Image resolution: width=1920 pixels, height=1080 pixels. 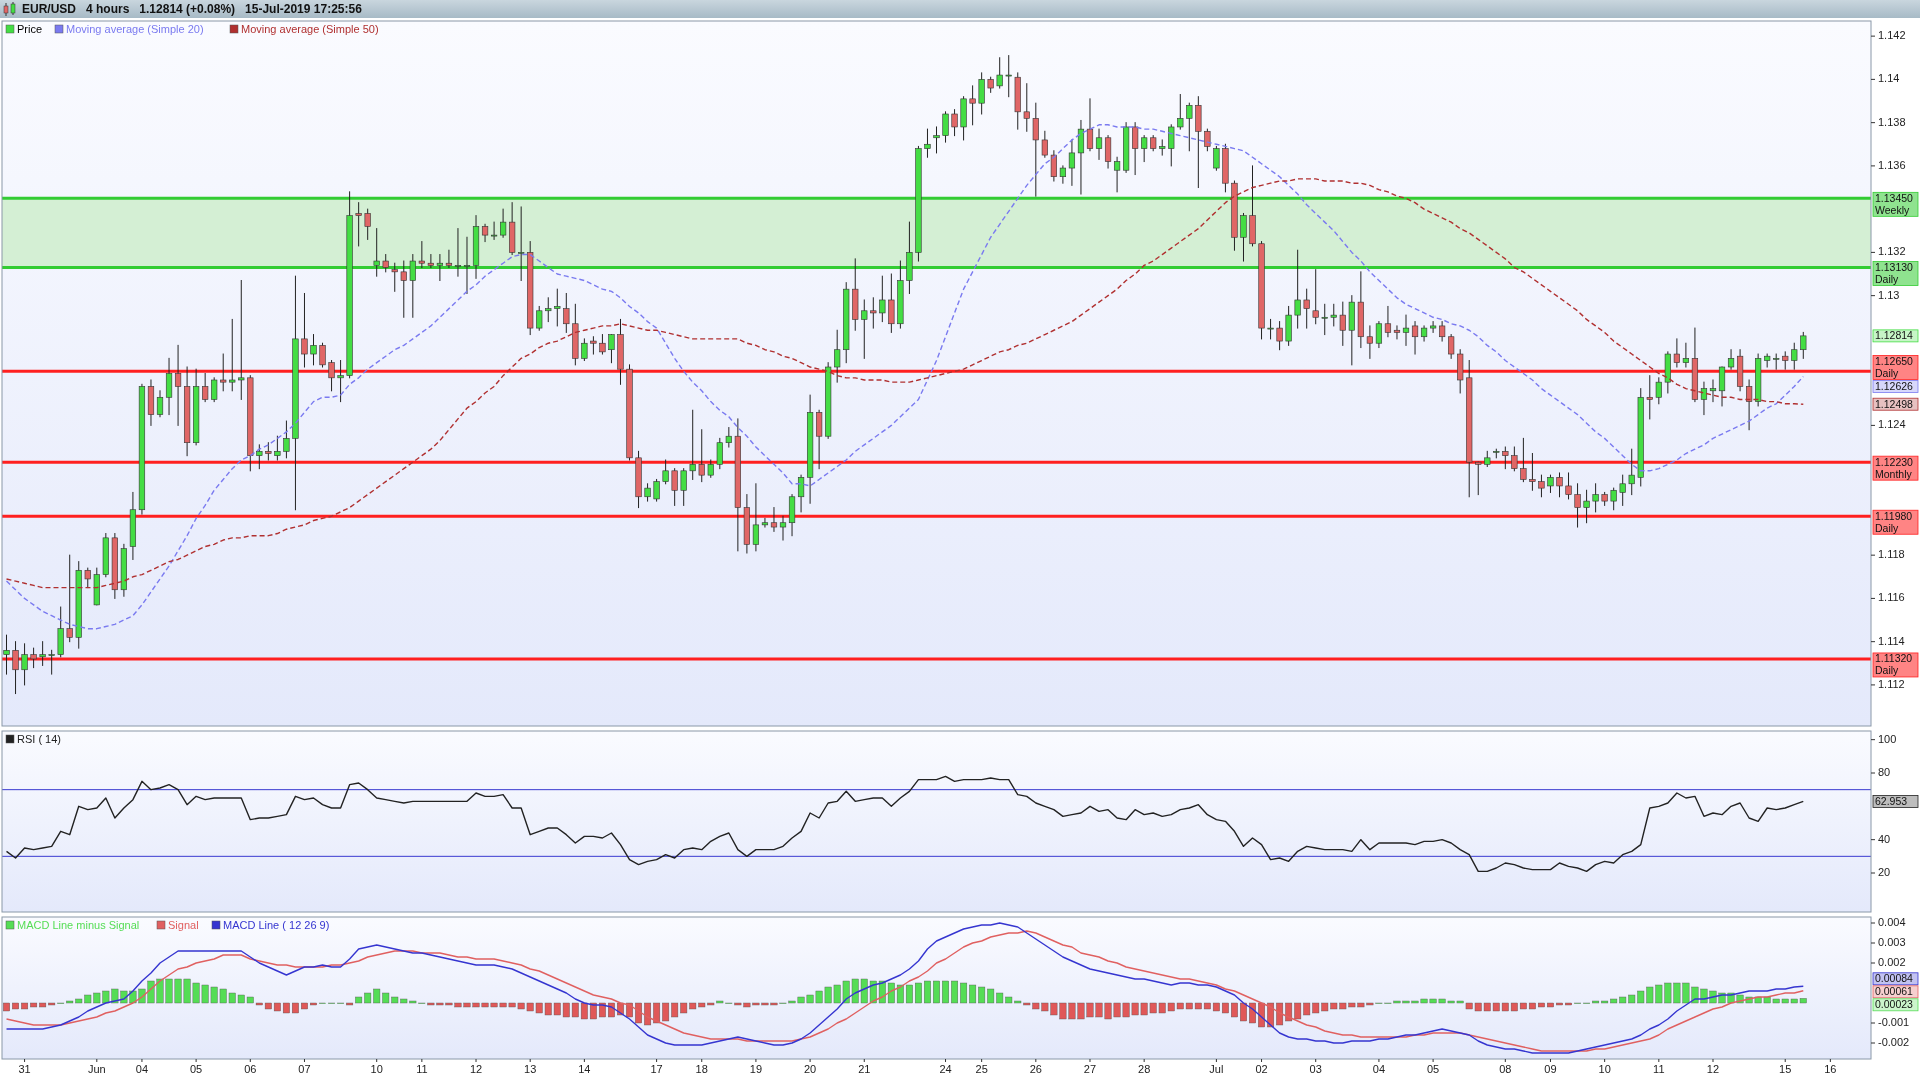 What do you see at coordinates (701, 1069) in the screenshot?
I see `x-tick-label: 18` at bounding box center [701, 1069].